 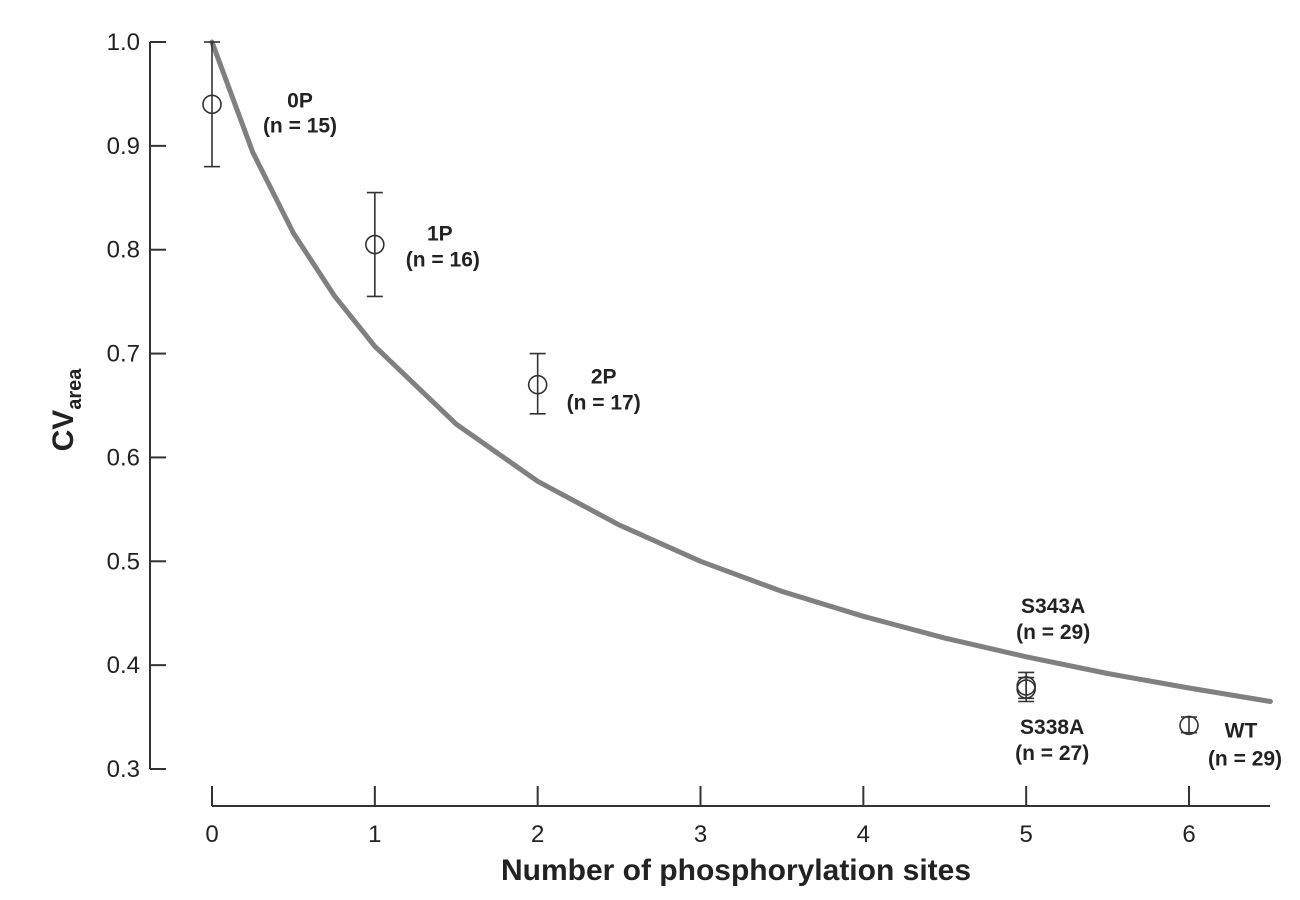 What do you see at coordinates (123, 146) in the screenshot?
I see `y-tick-label: 0.9` at bounding box center [123, 146].